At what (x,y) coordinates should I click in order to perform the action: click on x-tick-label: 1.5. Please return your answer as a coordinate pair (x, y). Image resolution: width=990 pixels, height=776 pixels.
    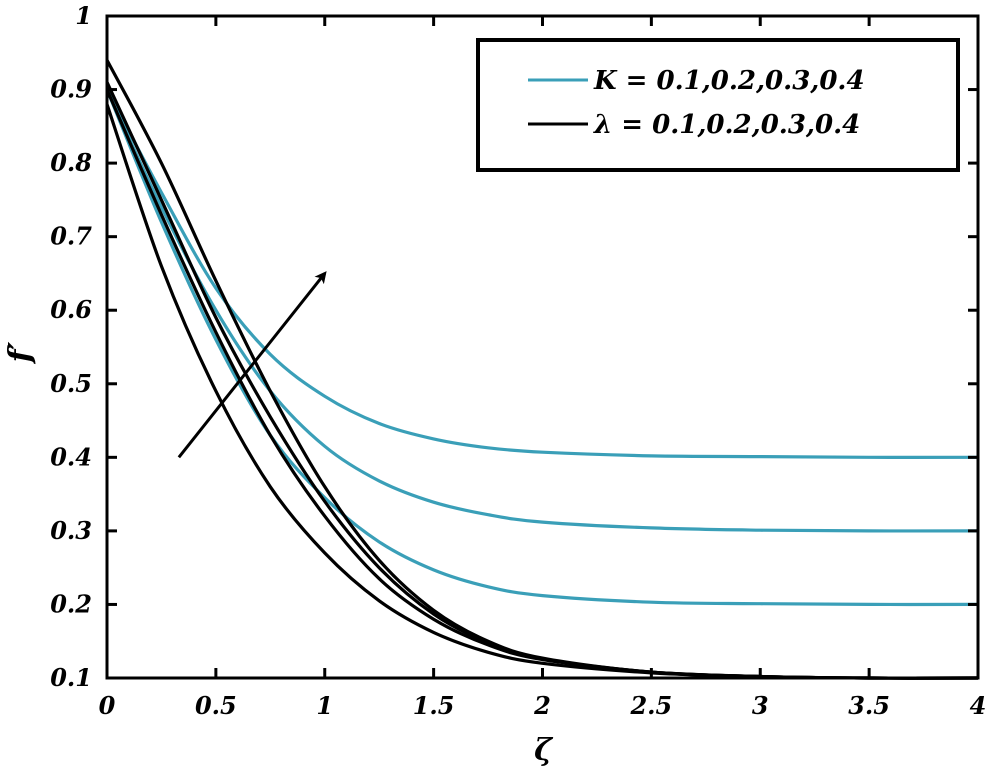
    Looking at the image, I should click on (434, 705).